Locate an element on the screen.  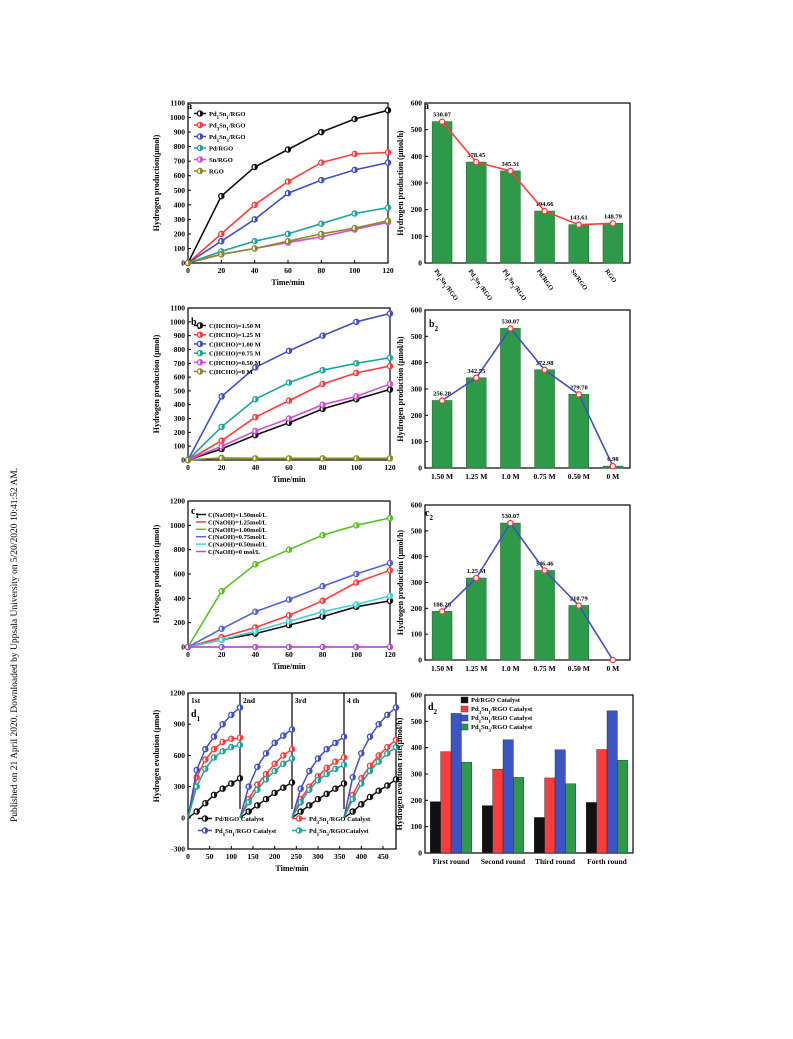
c1-xtick-label: 0 is located at coordinates (188, 654).